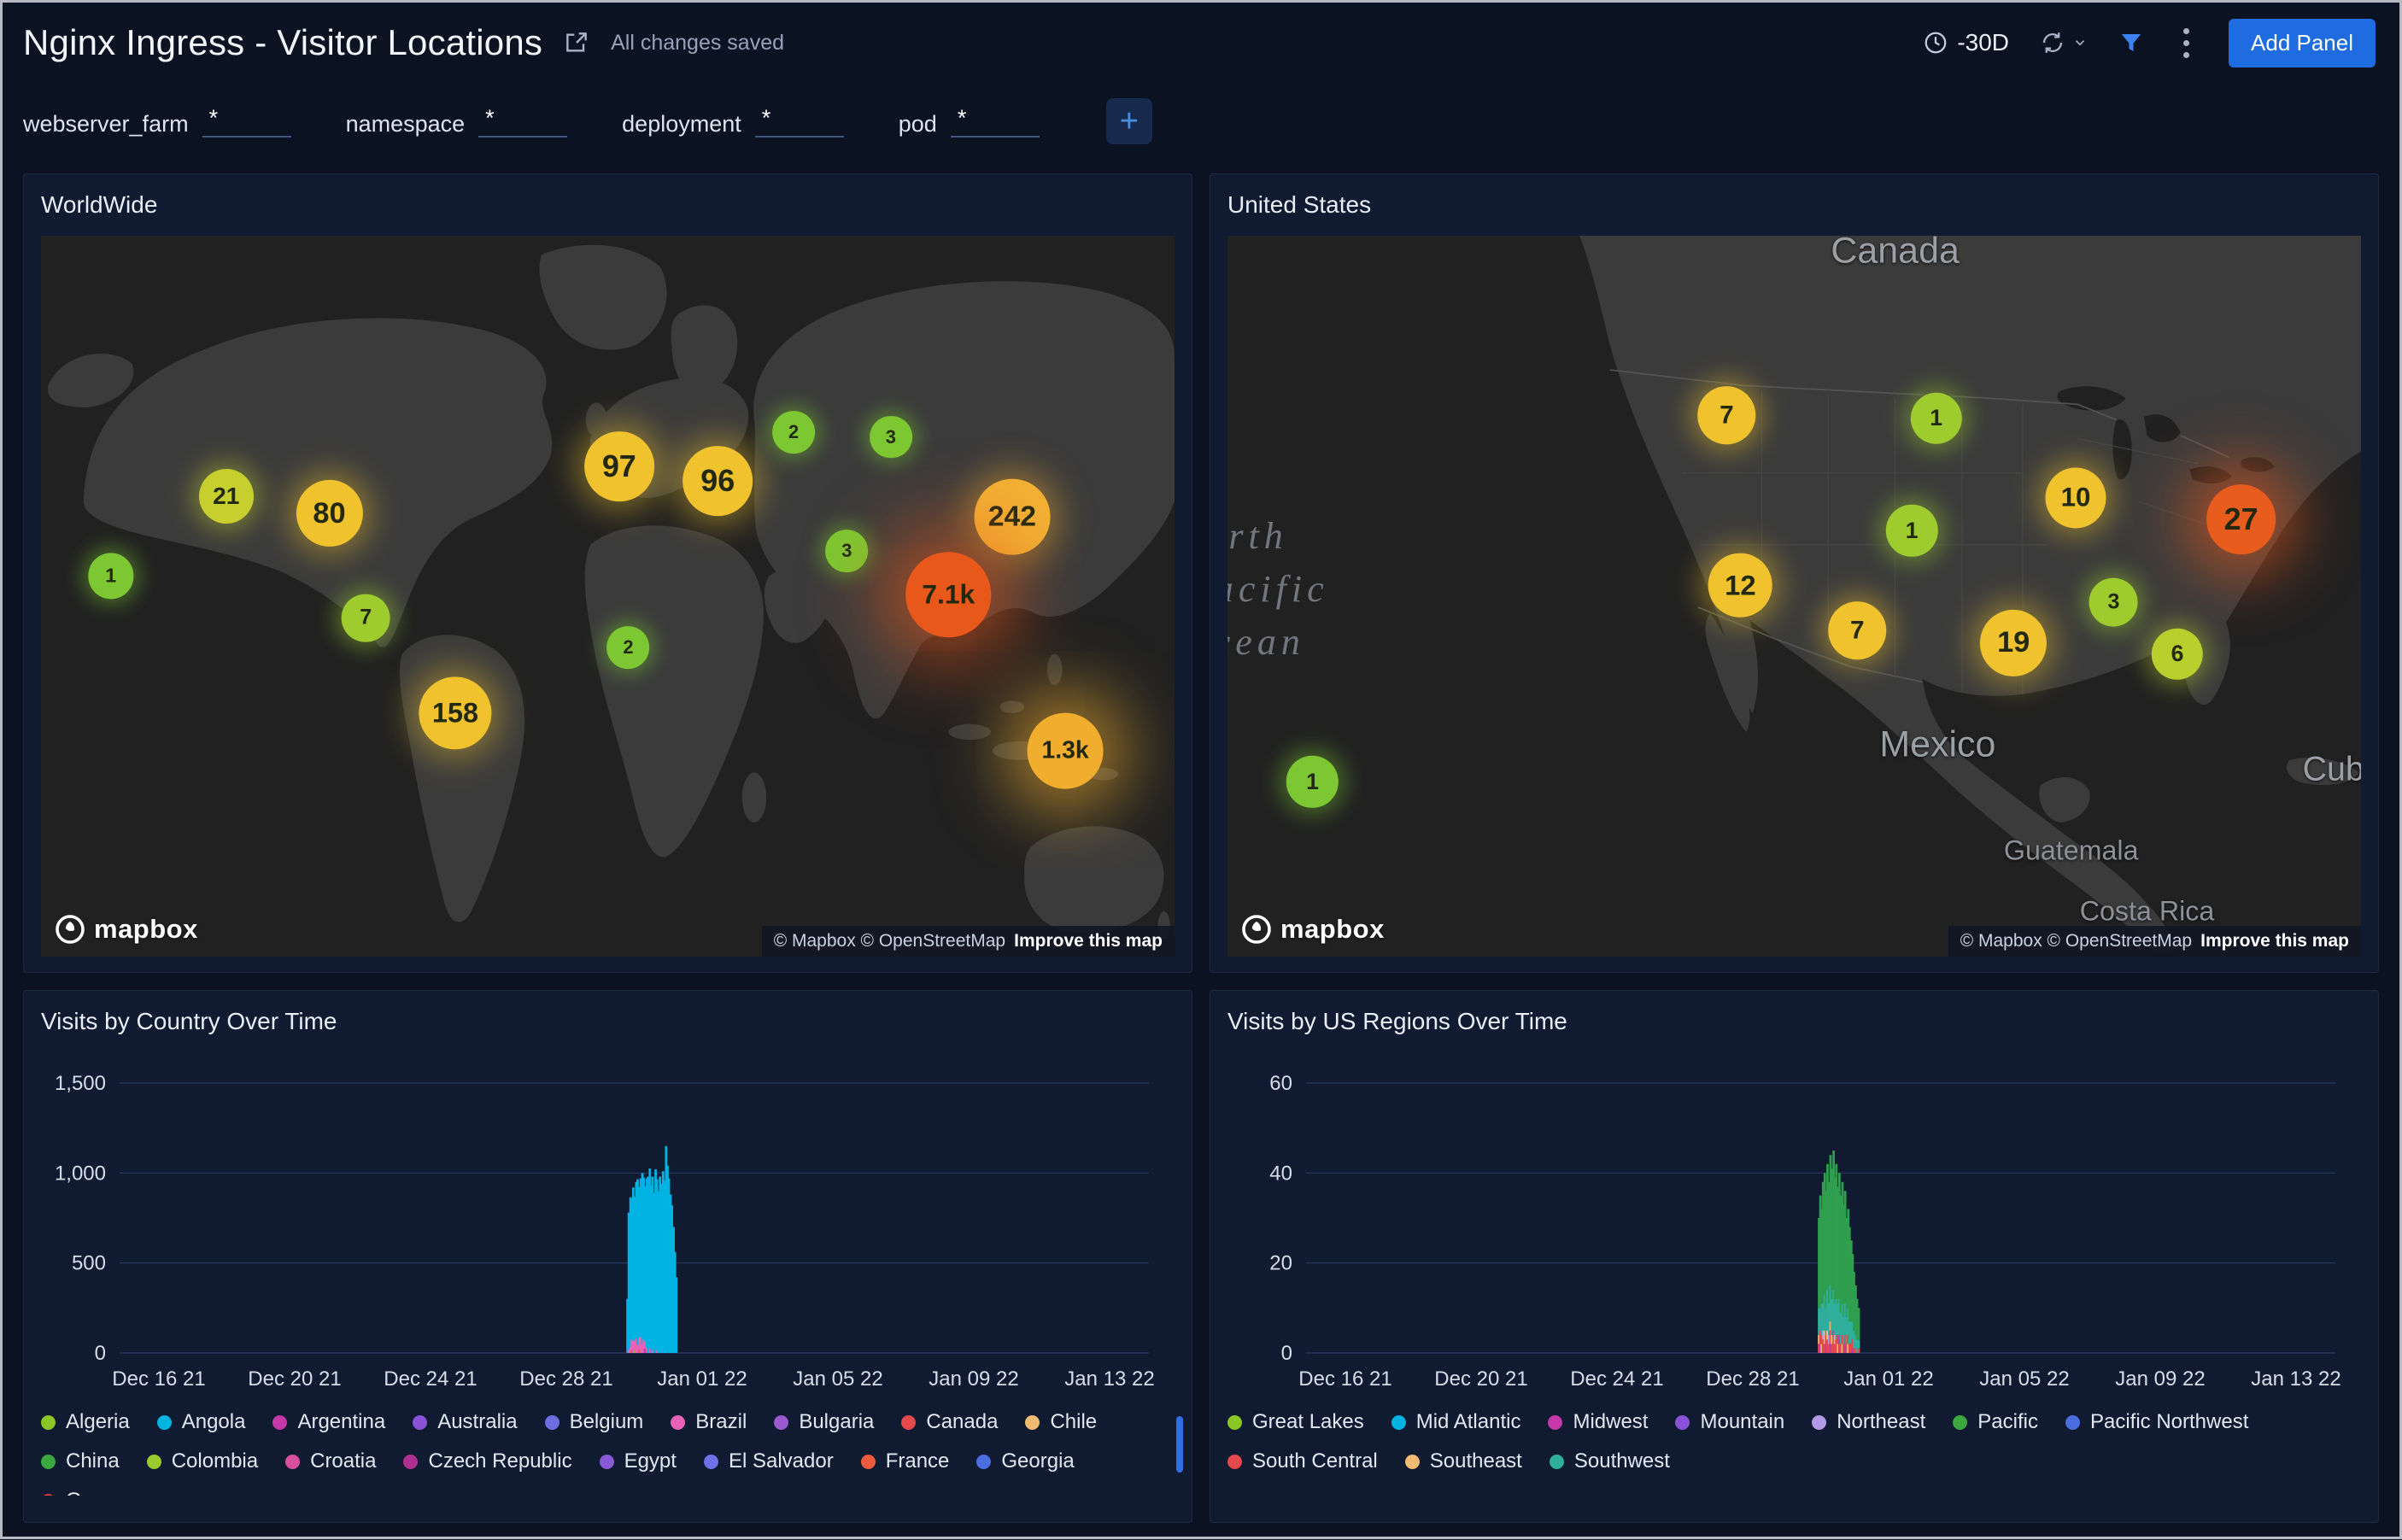 The width and height of the screenshot is (2402, 1540). Describe the element at coordinates (1065, 750) in the screenshot. I see `map-bubble: 1.3k` at that location.